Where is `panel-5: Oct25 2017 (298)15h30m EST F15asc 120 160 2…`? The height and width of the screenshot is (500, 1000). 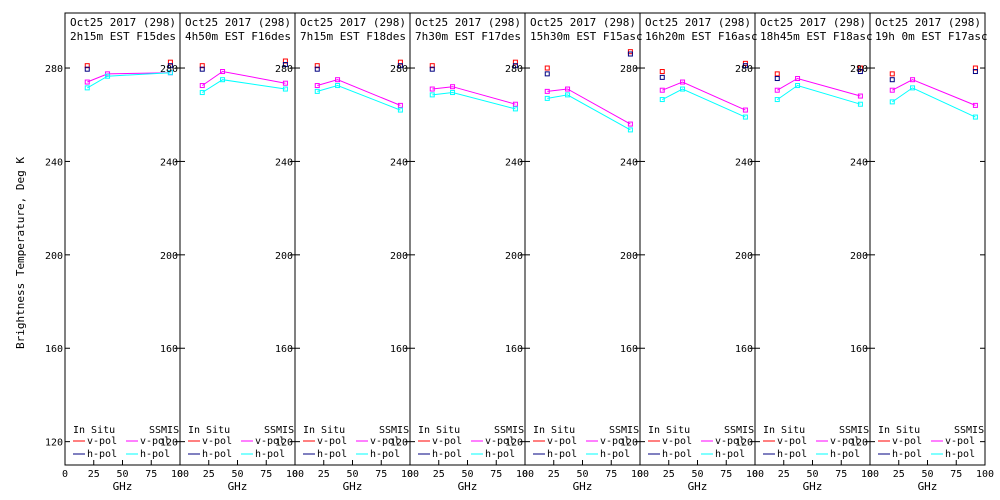 panel-5: Oct25 2017 (298)15h30m EST F15asc 120 160 2… is located at coordinates (577, 252).